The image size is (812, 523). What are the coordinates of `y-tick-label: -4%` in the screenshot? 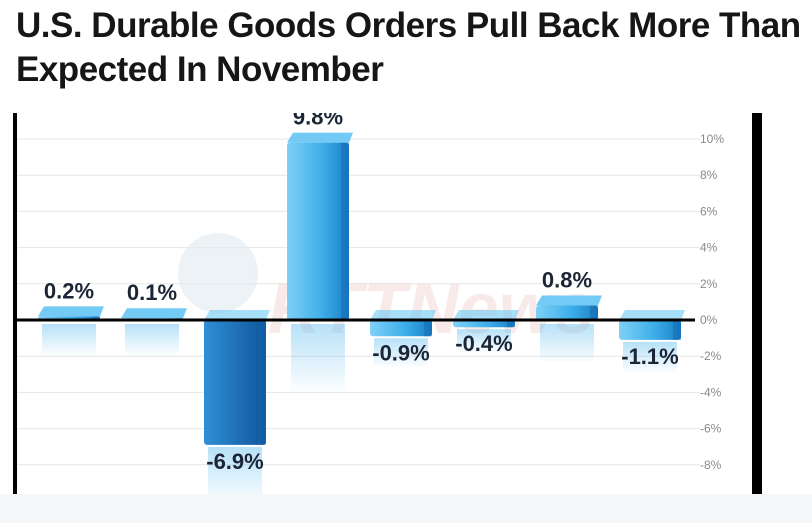 It's located at (711, 392).